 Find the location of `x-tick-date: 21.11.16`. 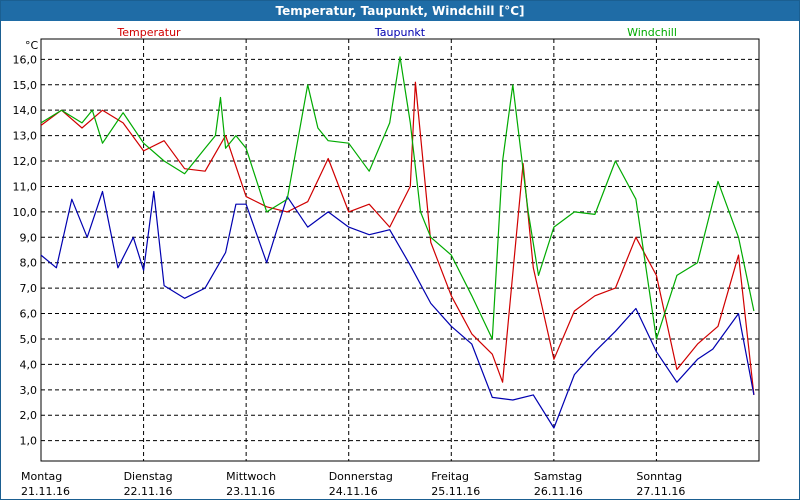

x-tick-date: 21.11.16 is located at coordinates (45, 491).